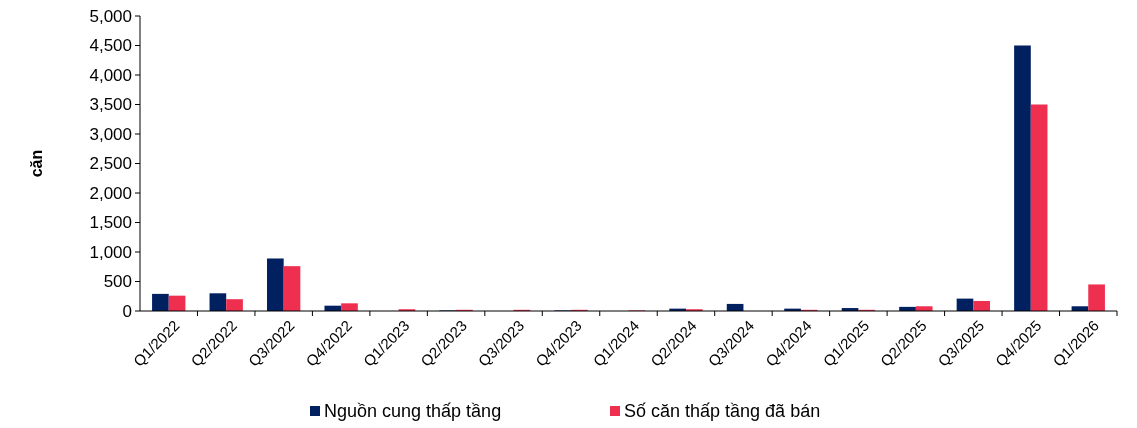 Image resolution: width=1137 pixels, height=428 pixels. Describe the element at coordinates (110, 46) in the screenshot. I see `y-tick-label: 4,500` at that location.